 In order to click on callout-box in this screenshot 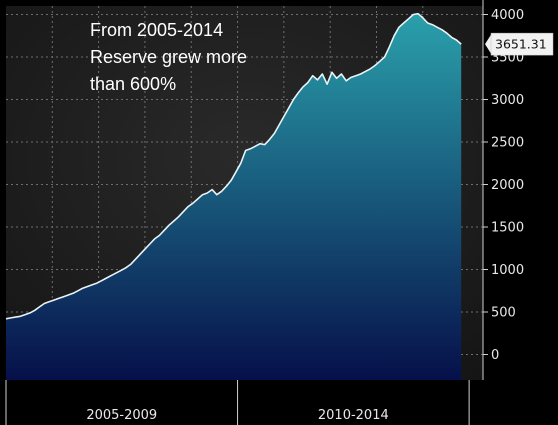, I will do `click(522, 44)`.